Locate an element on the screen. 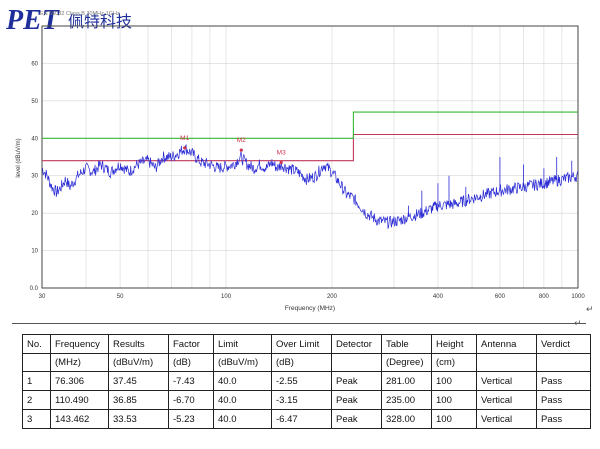 The width and height of the screenshot is (600, 449). table-cell: Verdict is located at coordinates (563, 344).